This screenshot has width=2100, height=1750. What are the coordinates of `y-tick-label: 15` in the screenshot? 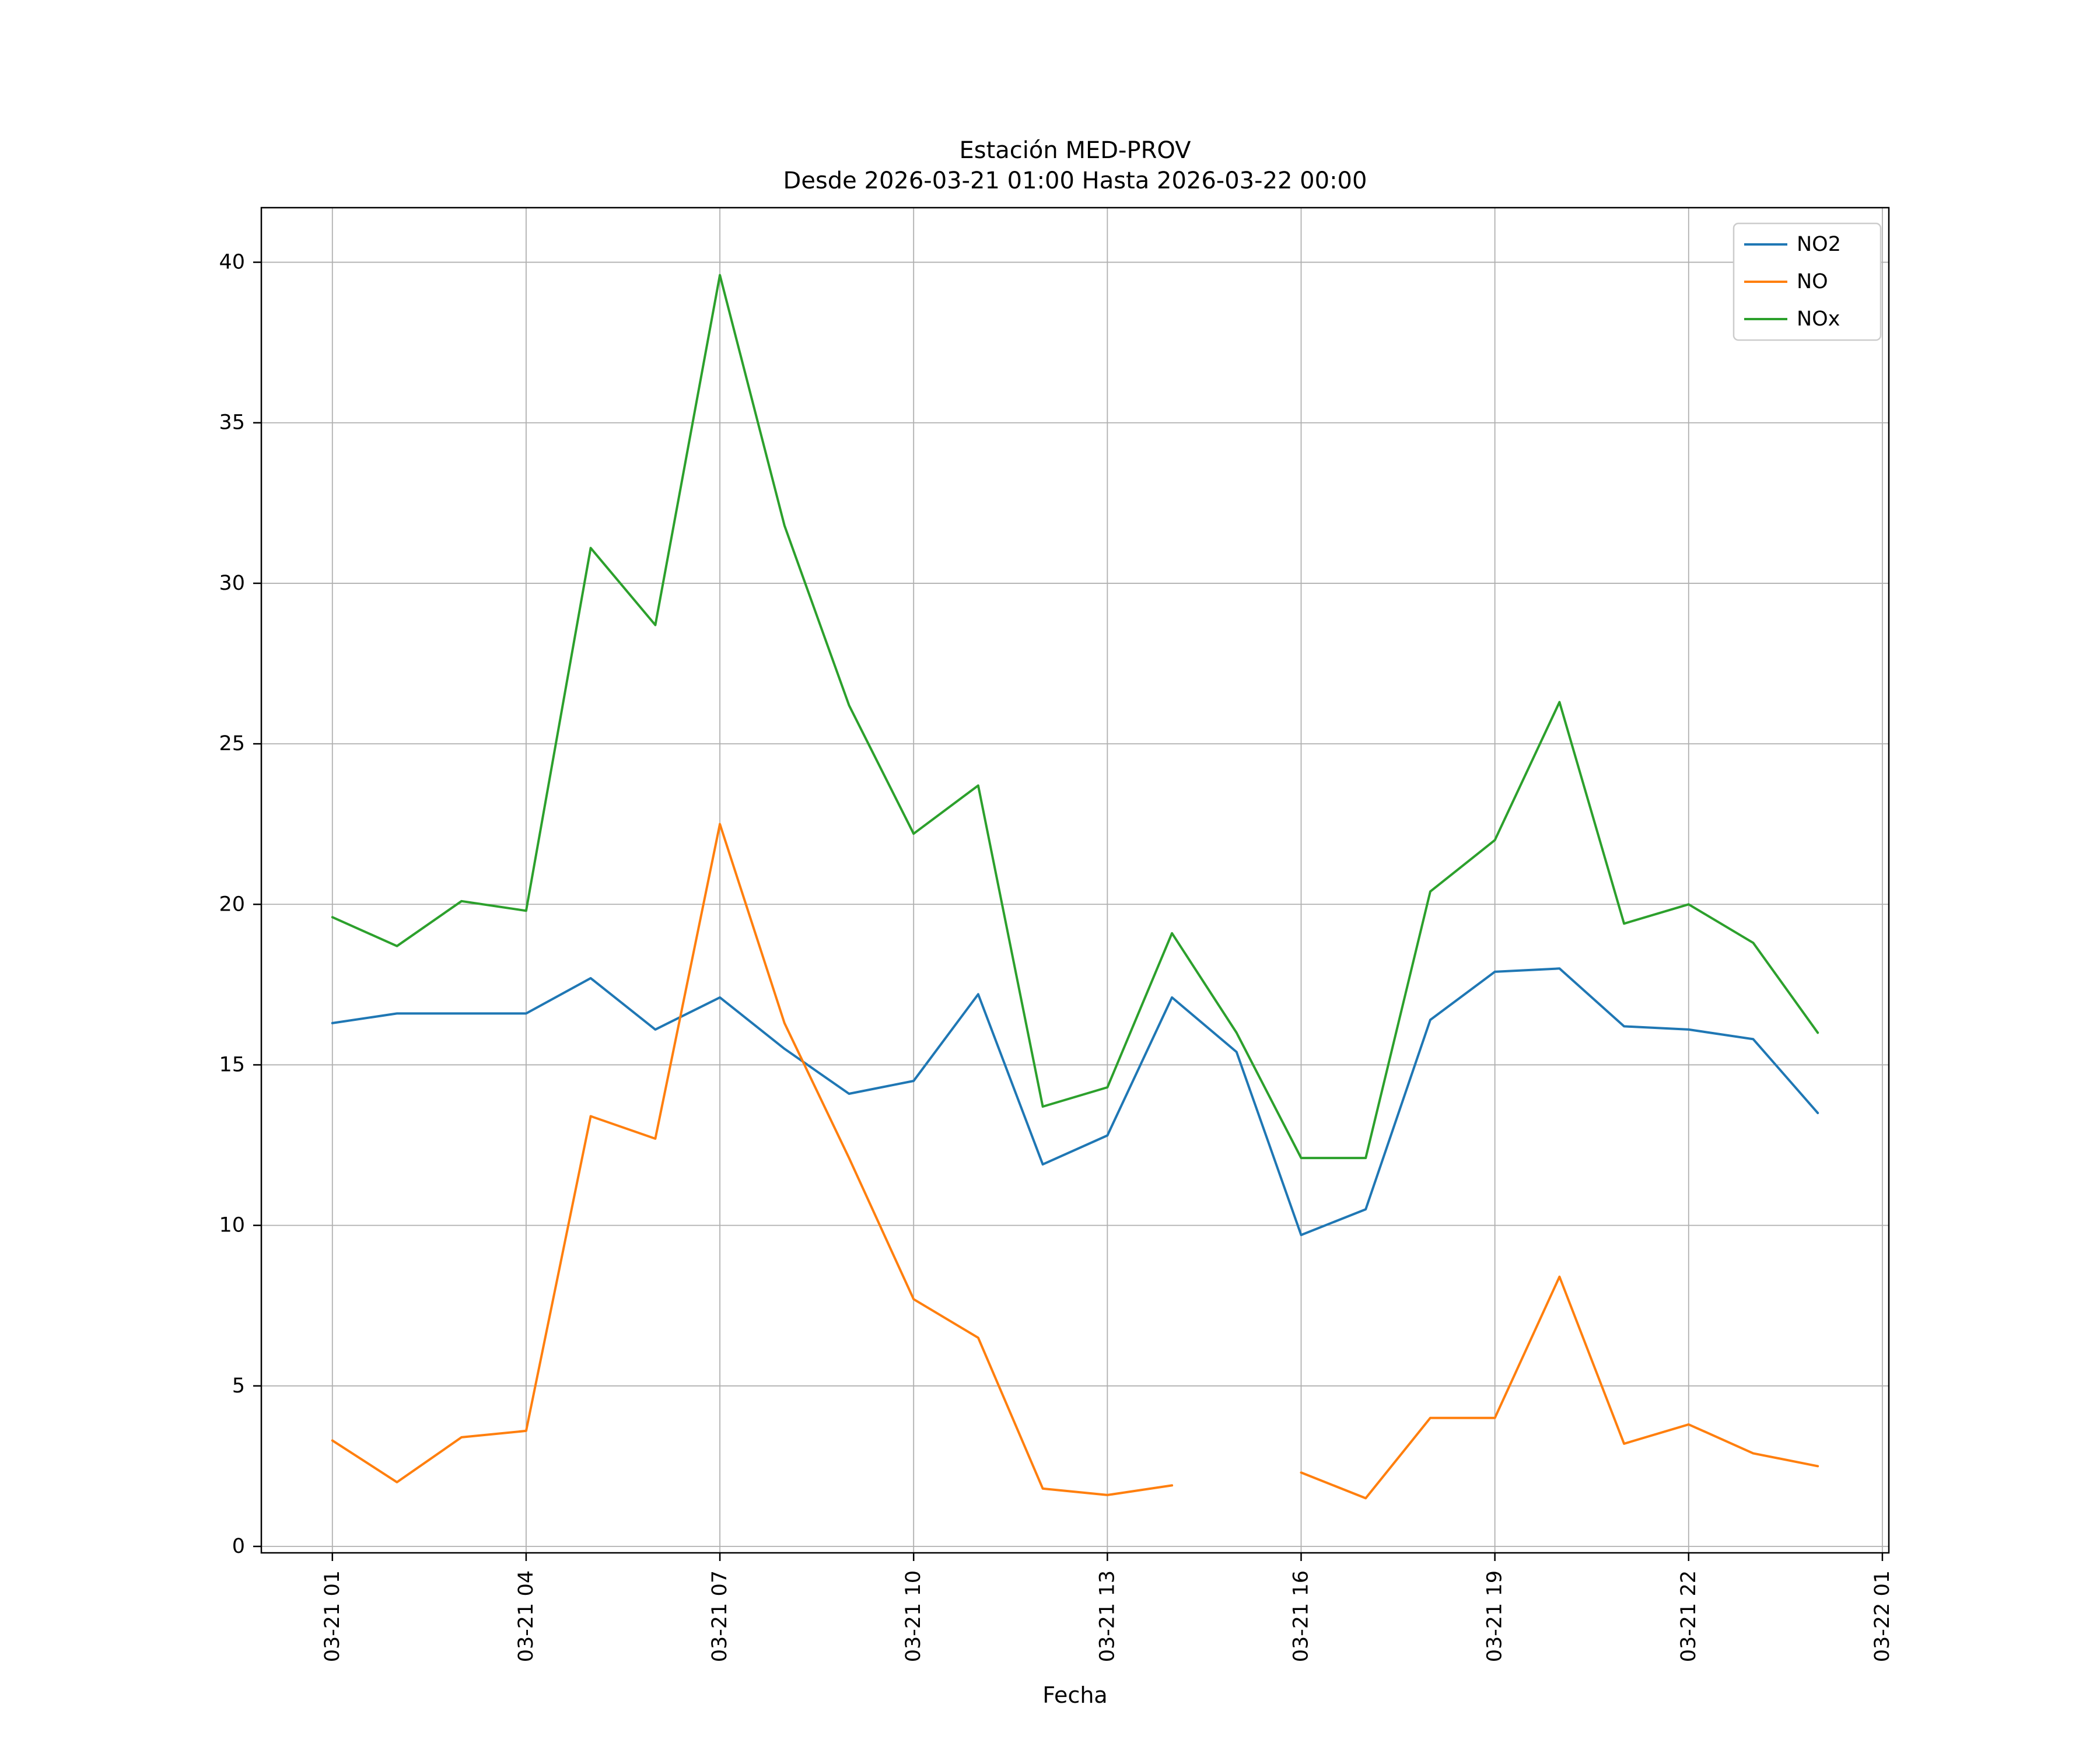 It's located at (232, 1064).